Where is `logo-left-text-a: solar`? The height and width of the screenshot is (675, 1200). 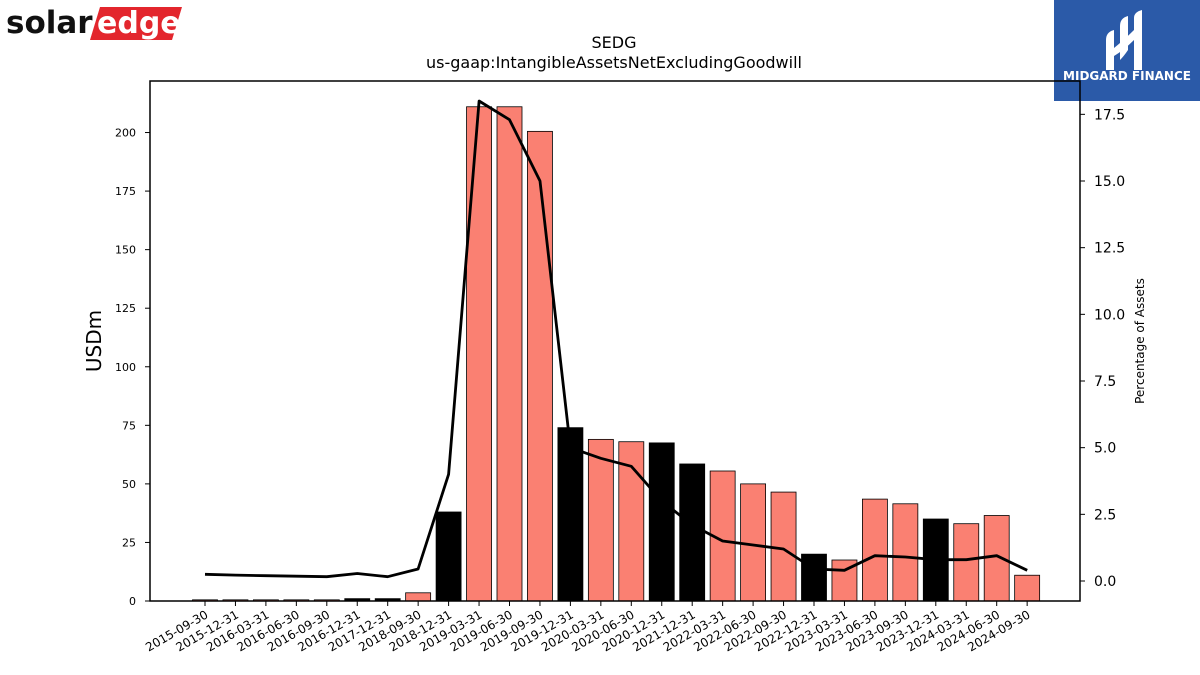 logo-left-text-a: solar is located at coordinates (49, 23).